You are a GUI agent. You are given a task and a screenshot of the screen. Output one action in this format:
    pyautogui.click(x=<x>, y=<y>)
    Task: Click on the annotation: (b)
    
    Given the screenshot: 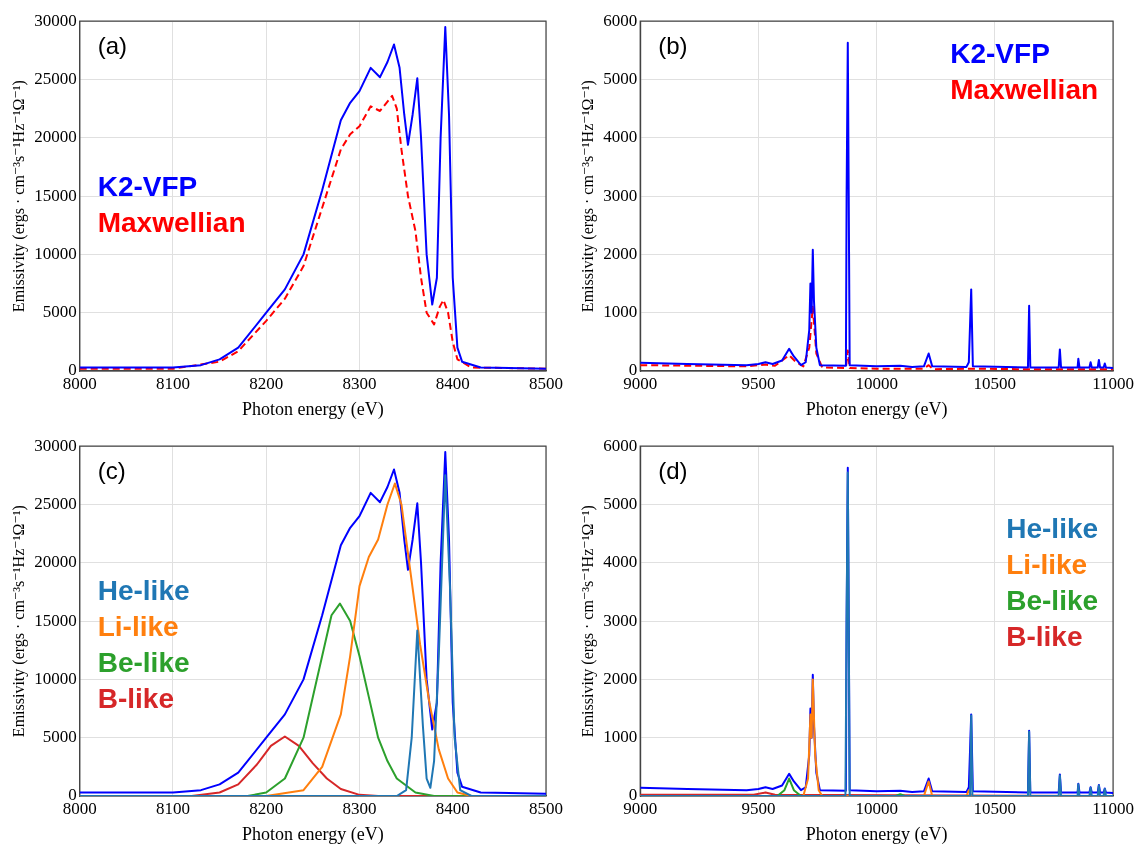 What is the action you would take?
    pyautogui.click(x=673, y=45)
    